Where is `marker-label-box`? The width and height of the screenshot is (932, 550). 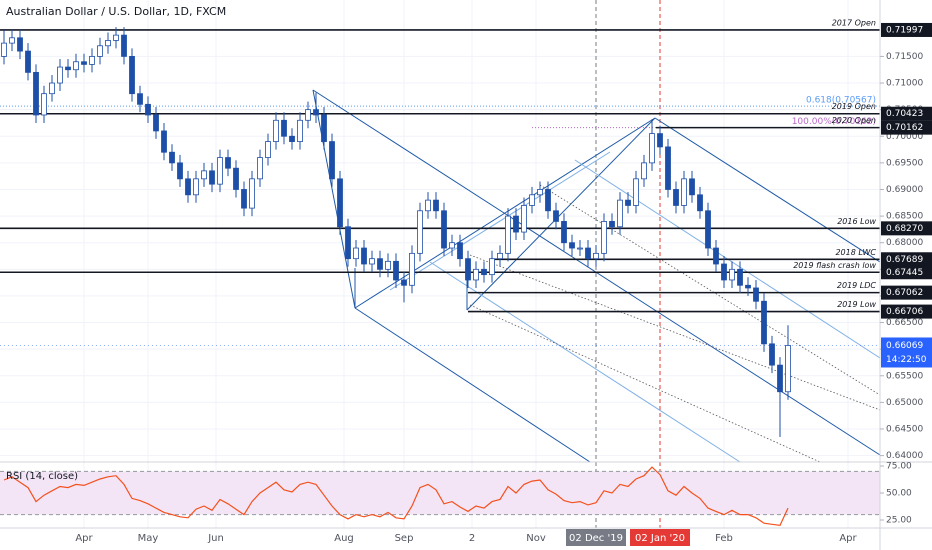
marker-label-box is located at coordinates (660, 537).